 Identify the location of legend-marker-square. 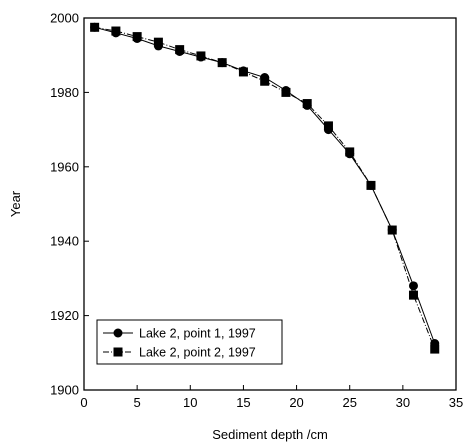
(118, 352).